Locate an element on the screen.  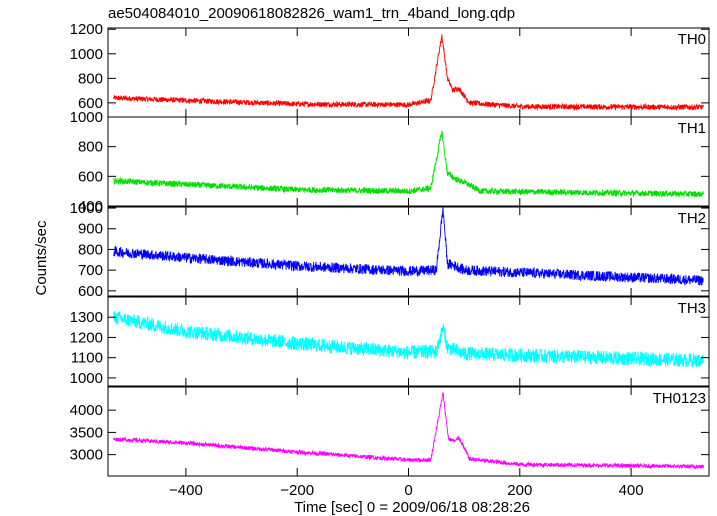
series-line-th0123 is located at coordinates (408, 430).